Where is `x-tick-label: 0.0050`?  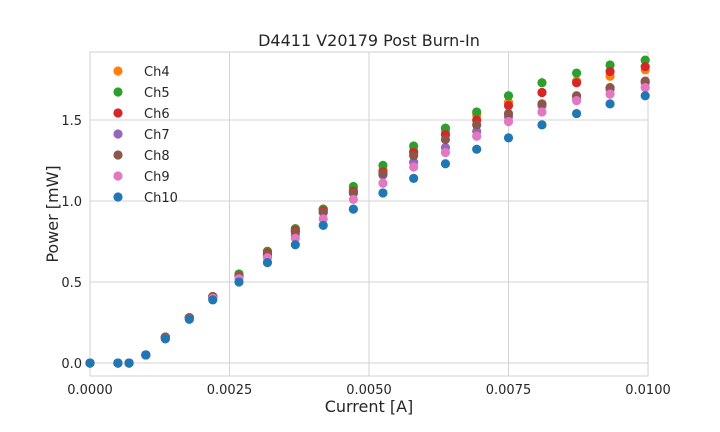 x-tick-label: 0.0050 is located at coordinates (369, 390).